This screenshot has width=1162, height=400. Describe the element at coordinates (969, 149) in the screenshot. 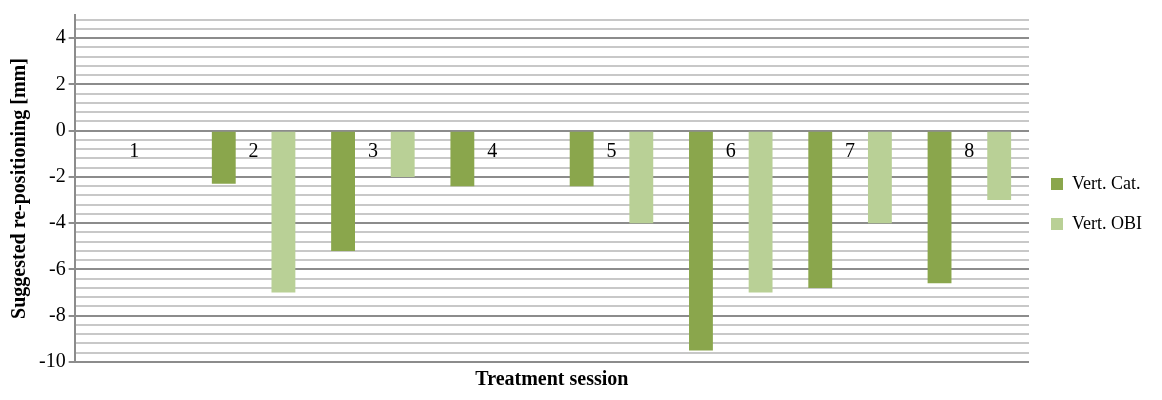

I see `x-tick-label: 8` at that location.